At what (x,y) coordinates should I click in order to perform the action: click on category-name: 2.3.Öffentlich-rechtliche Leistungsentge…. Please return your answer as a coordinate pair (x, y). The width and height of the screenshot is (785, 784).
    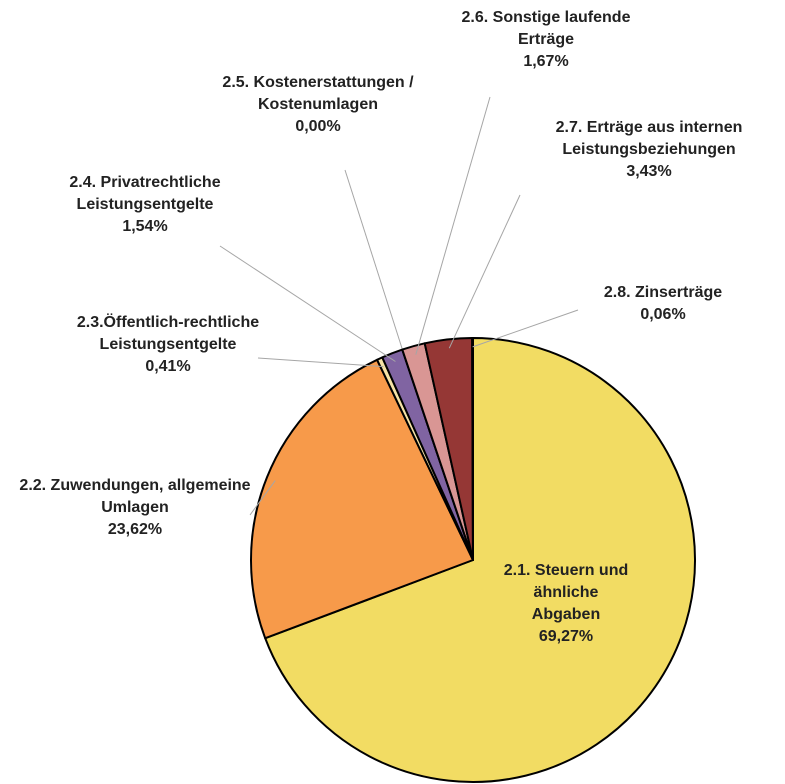
    Looking at the image, I should click on (168, 333).